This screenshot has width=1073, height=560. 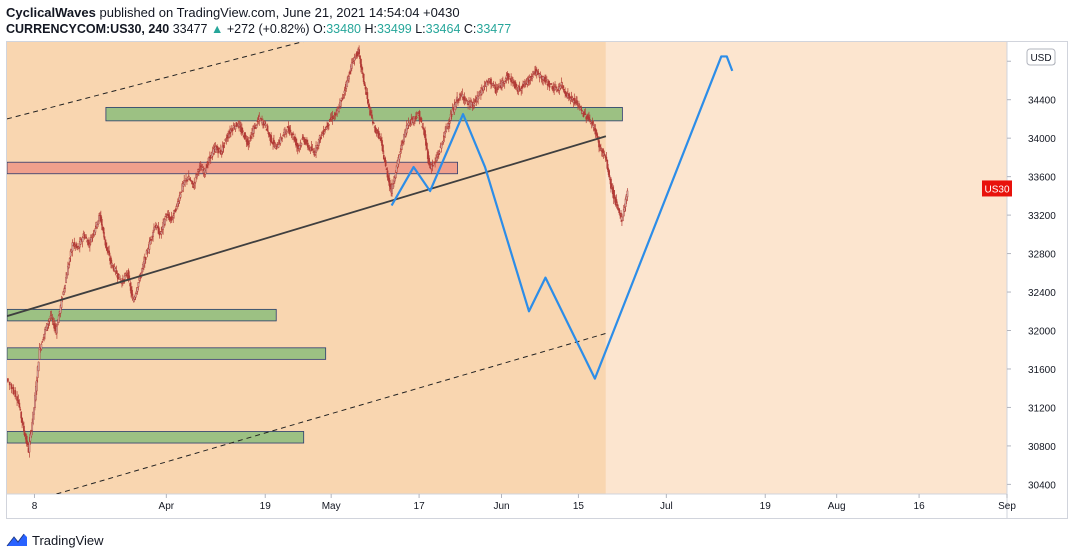 What do you see at coordinates (155, 81) in the screenshot?
I see `channel-upper-line` at bounding box center [155, 81].